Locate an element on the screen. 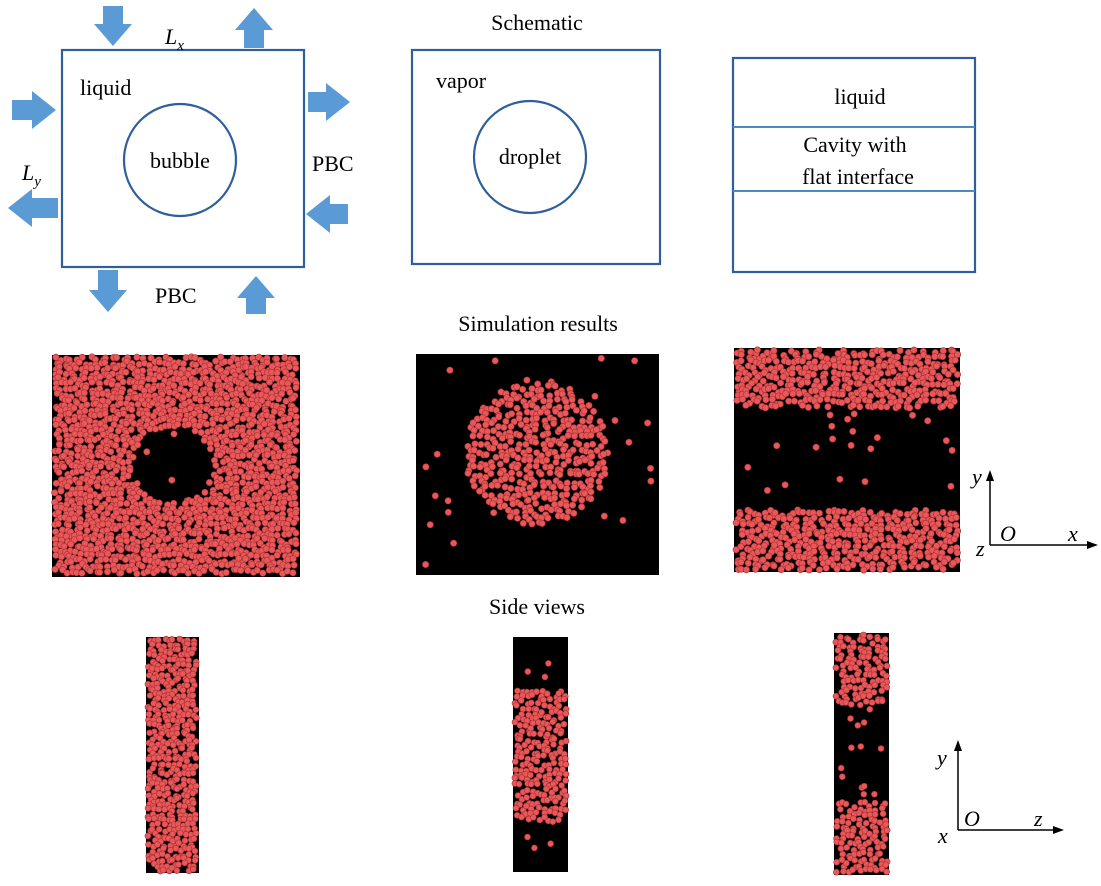  z-axis-label: z is located at coordinates (980, 548).